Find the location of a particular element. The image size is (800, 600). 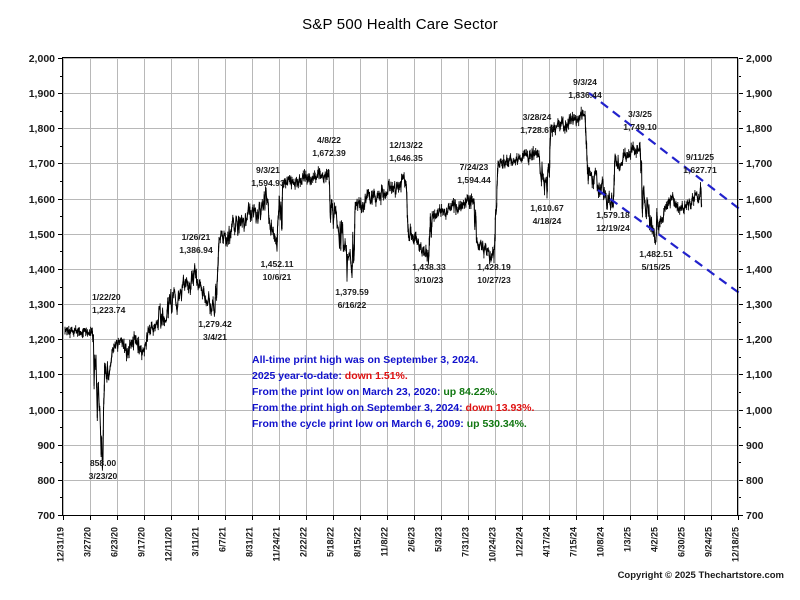

copyright-text: Copyright © 2025 Thechartstore.com is located at coordinates (700, 575).